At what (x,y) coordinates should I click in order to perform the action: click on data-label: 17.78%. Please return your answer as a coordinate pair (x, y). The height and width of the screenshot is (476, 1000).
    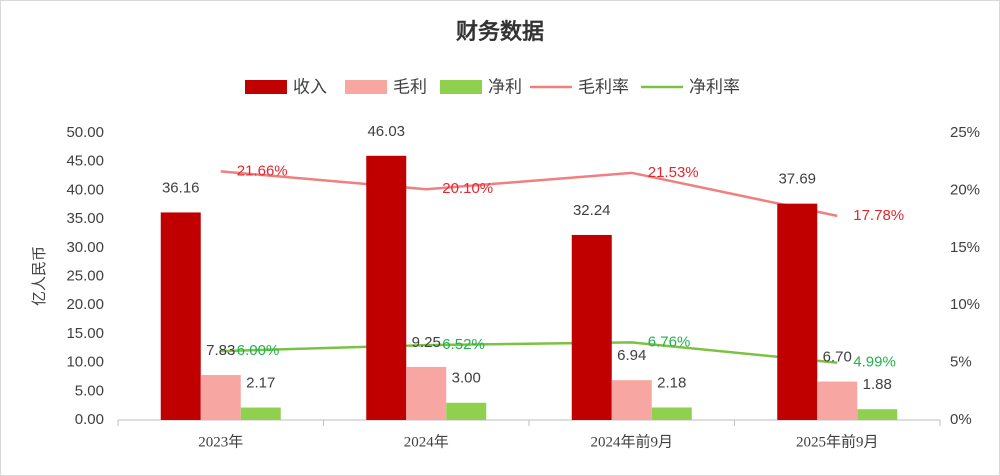
    Looking at the image, I should click on (878, 215).